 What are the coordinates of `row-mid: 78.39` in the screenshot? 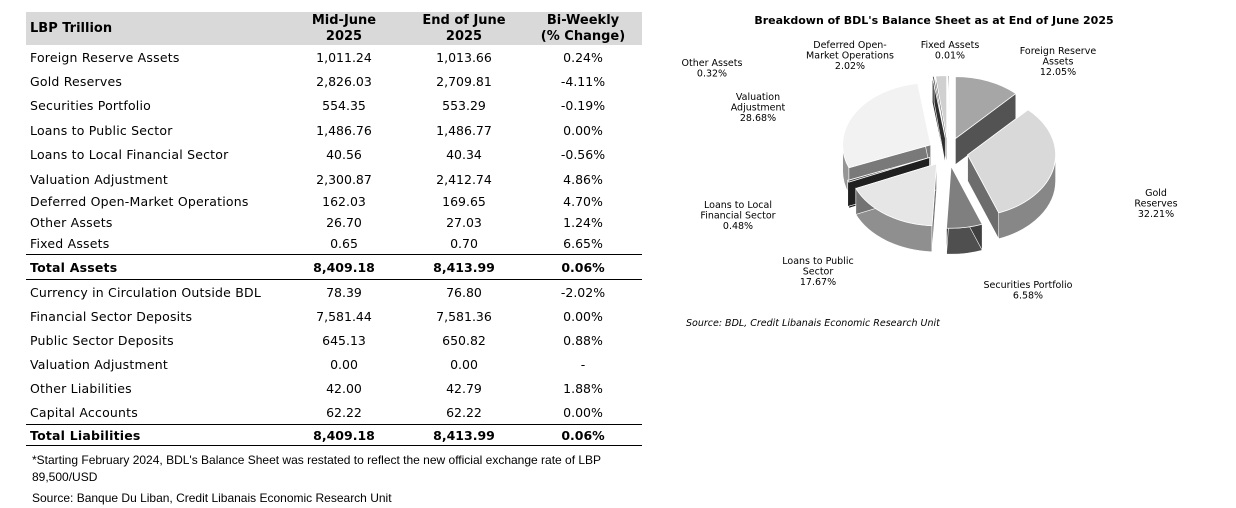 It's located at (344, 292).